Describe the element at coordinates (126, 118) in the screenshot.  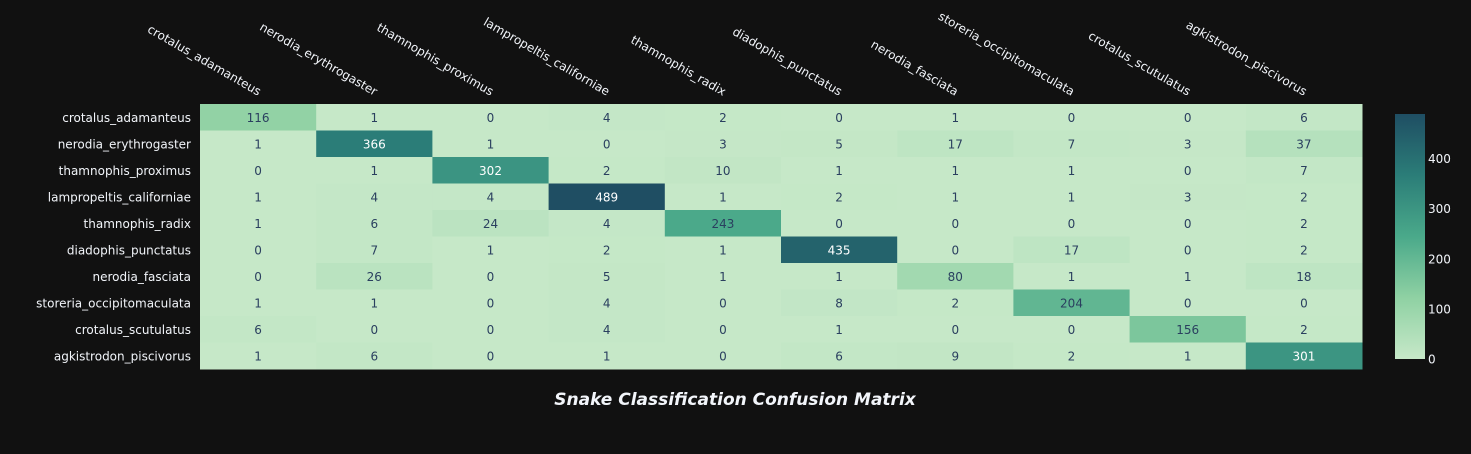
I see `y-tick-label-crotalus-adamanteus: crotalus_adamanteus` at that location.